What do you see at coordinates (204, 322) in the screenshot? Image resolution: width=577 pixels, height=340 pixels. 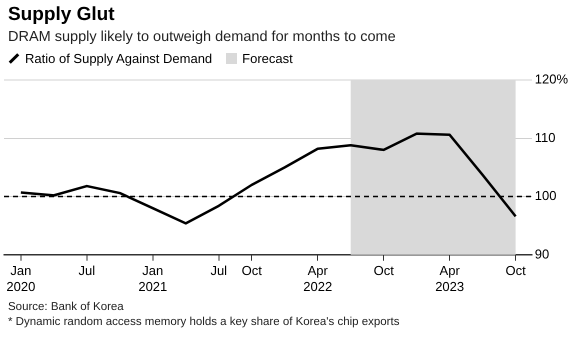 I see `text: * Dynamic random access memory holds a key share of Korea's chip exports` at bounding box center [204, 322].